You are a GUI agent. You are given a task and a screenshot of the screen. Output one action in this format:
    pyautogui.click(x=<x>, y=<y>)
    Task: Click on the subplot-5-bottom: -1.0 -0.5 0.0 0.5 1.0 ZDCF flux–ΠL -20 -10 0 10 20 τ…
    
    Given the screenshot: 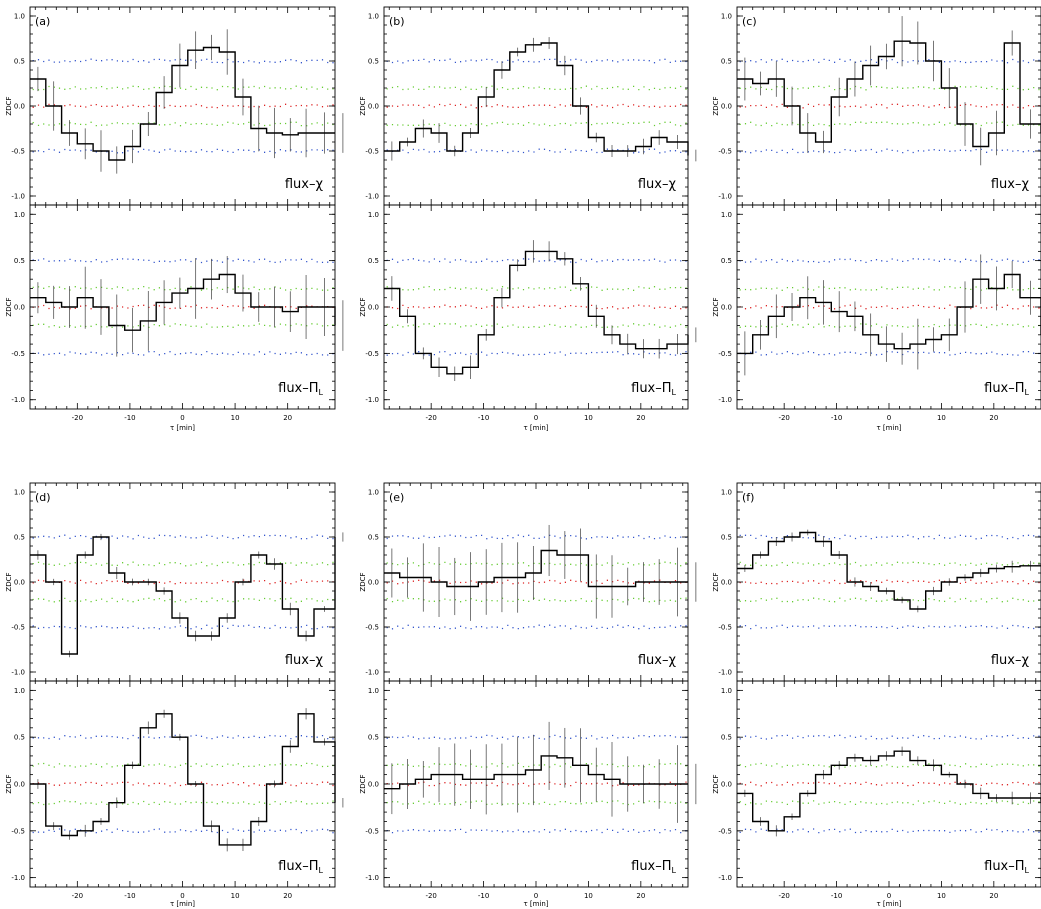 What is the action you would take?
    pyautogui.click(x=528, y=794)
    